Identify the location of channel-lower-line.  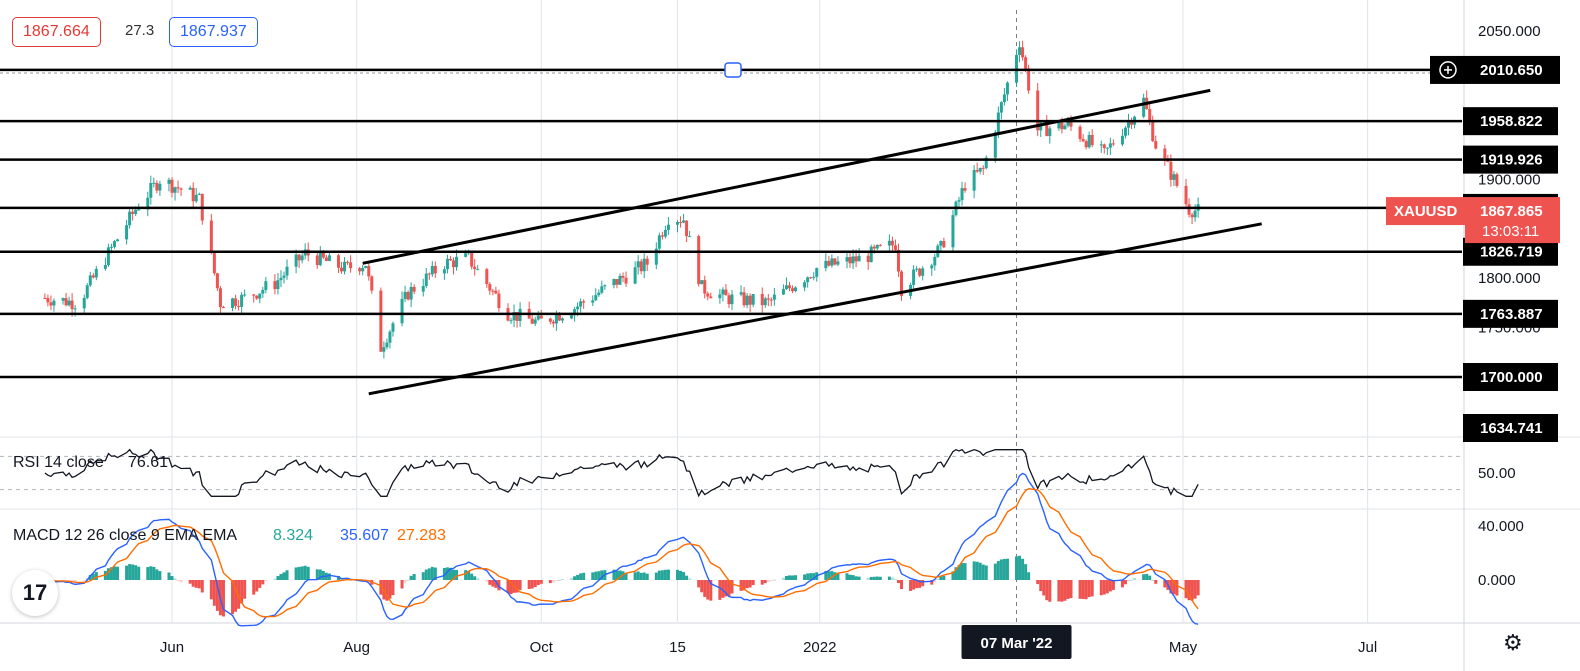
(815, 309).